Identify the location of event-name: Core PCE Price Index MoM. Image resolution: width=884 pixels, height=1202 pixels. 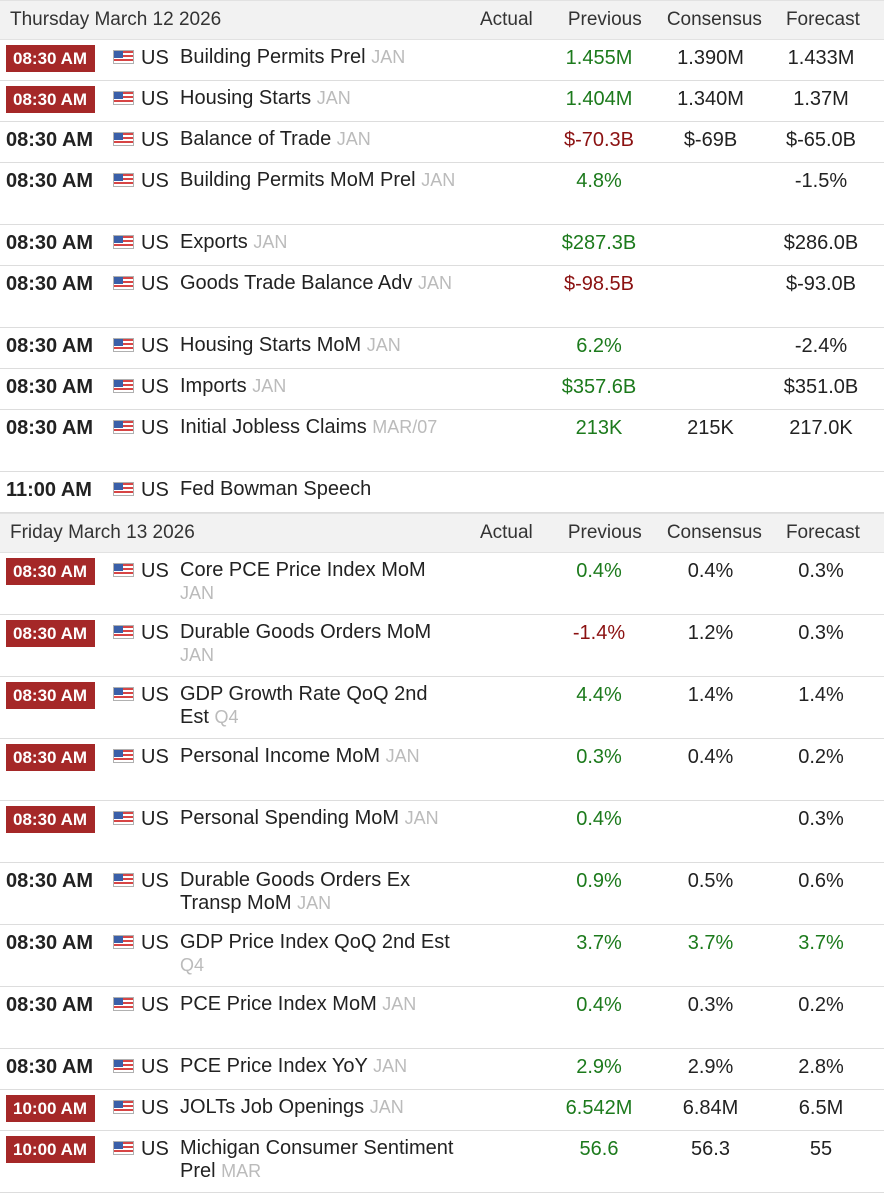
(303, 570).